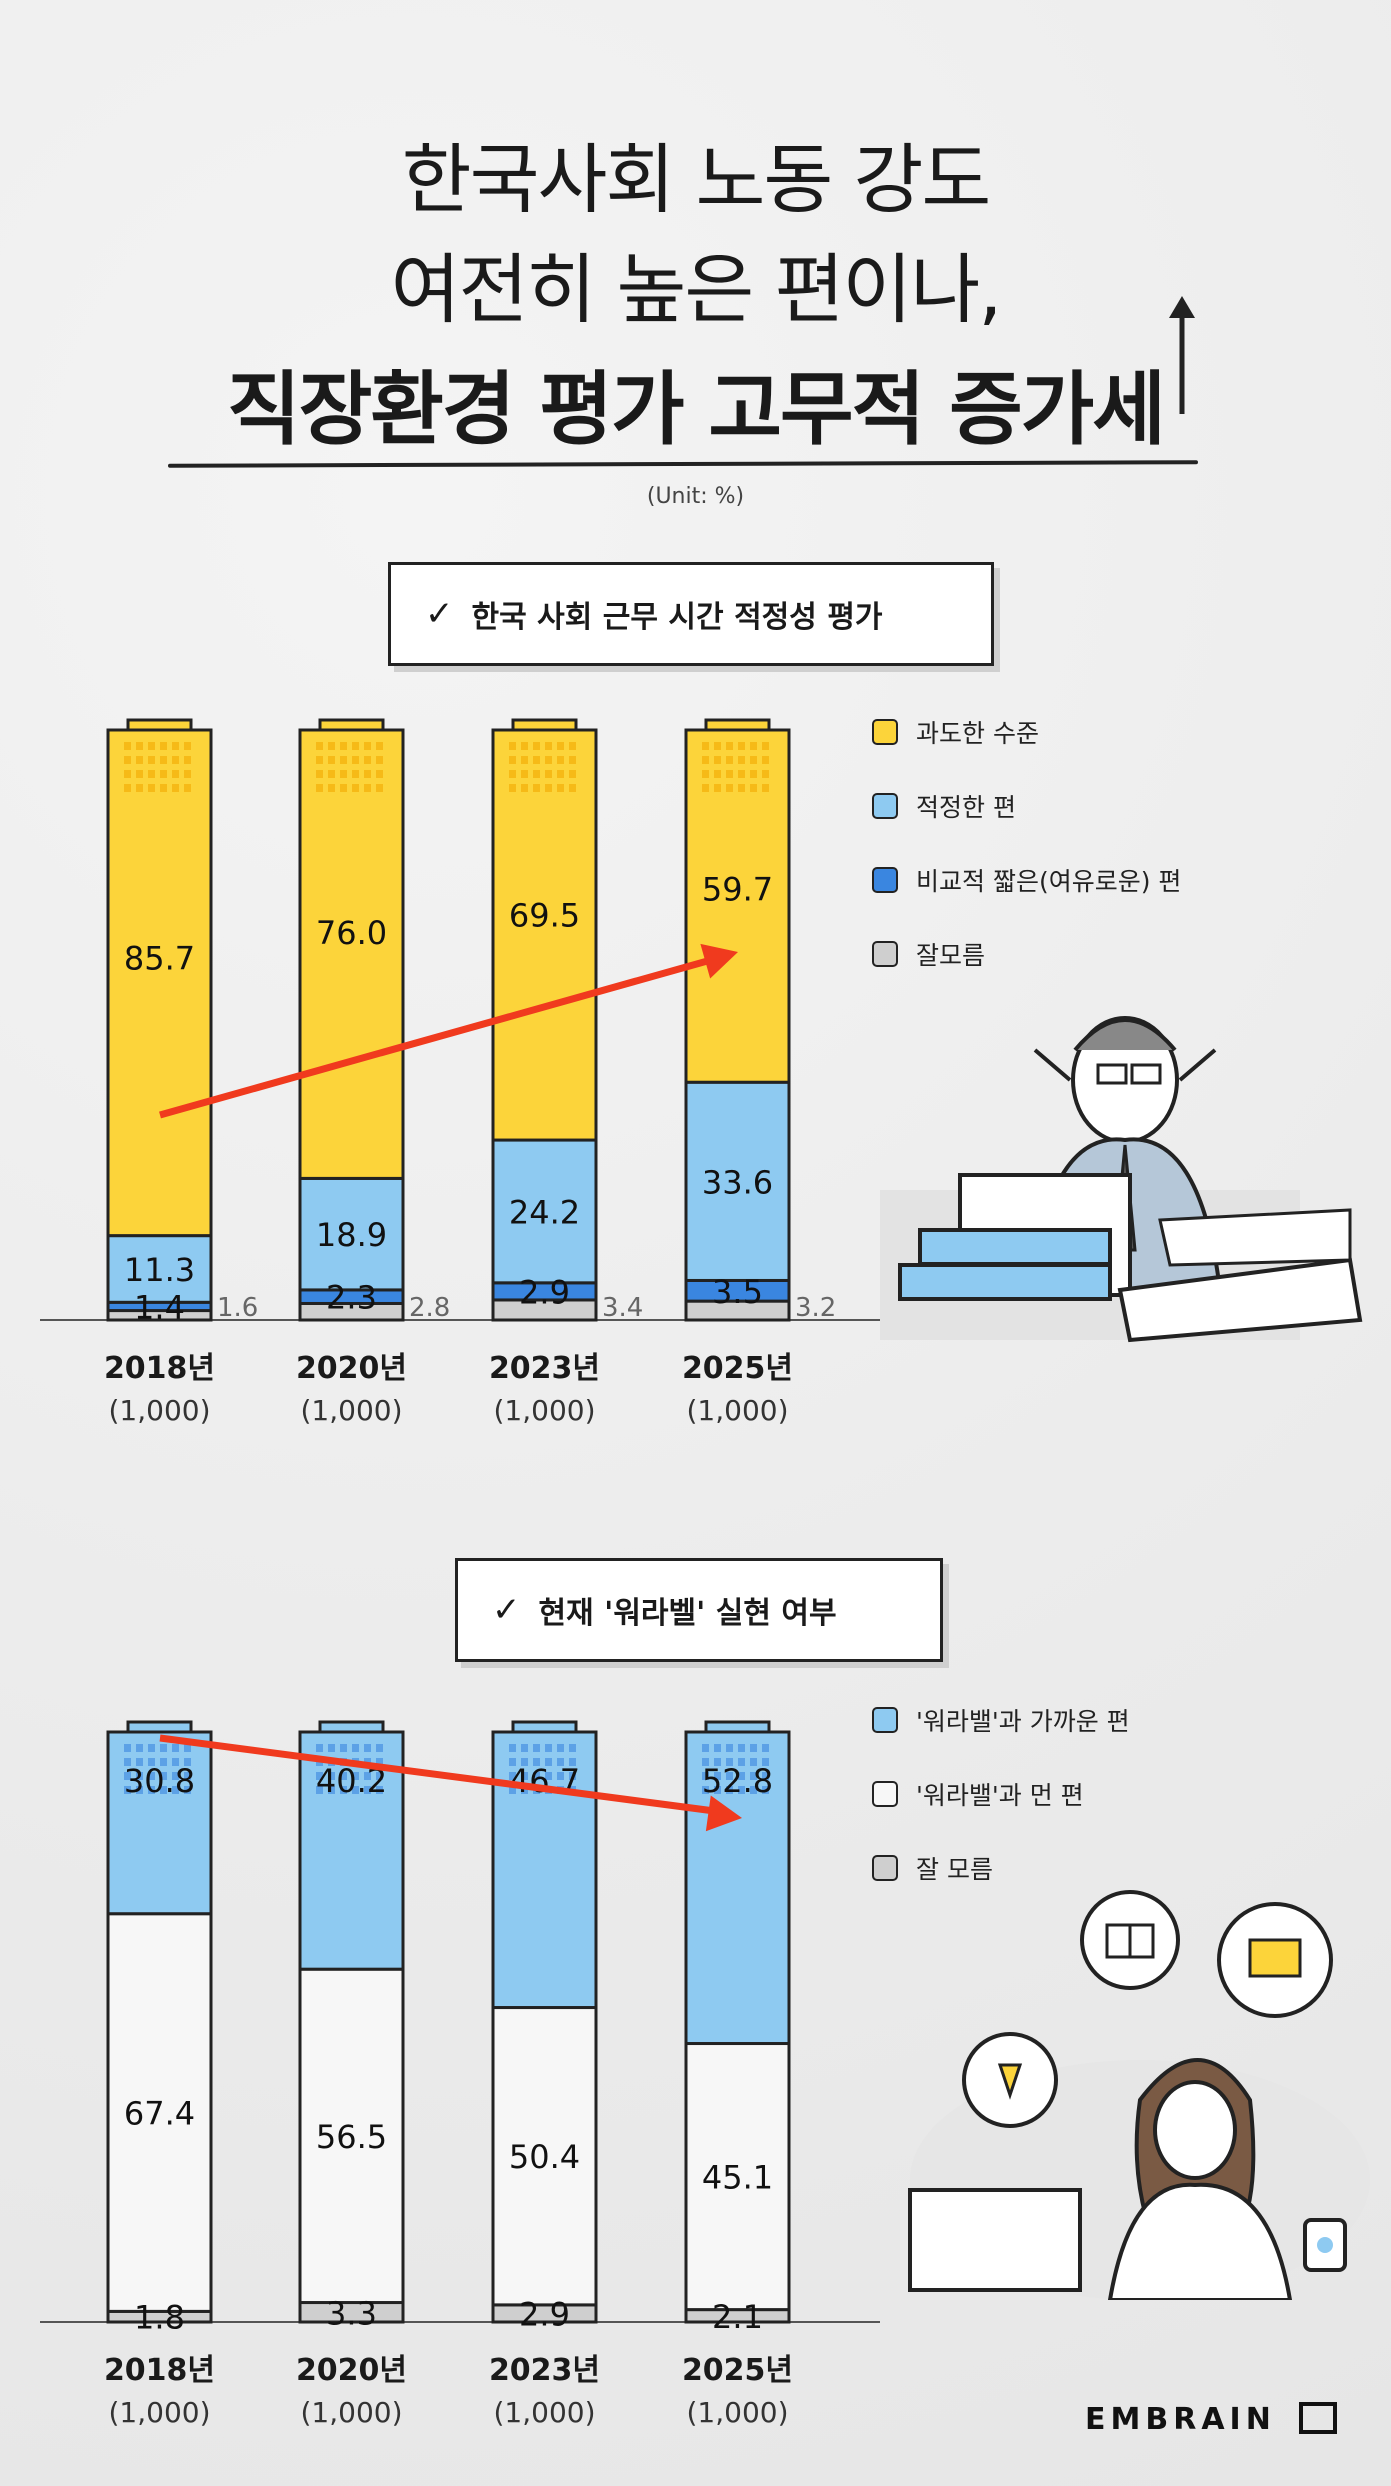 This screenshot has width=1391, height=2486. Describe the element at coordinates (160, 1390) in the screenshot. I see `year-label: 2018년 (1,000)` at that location.